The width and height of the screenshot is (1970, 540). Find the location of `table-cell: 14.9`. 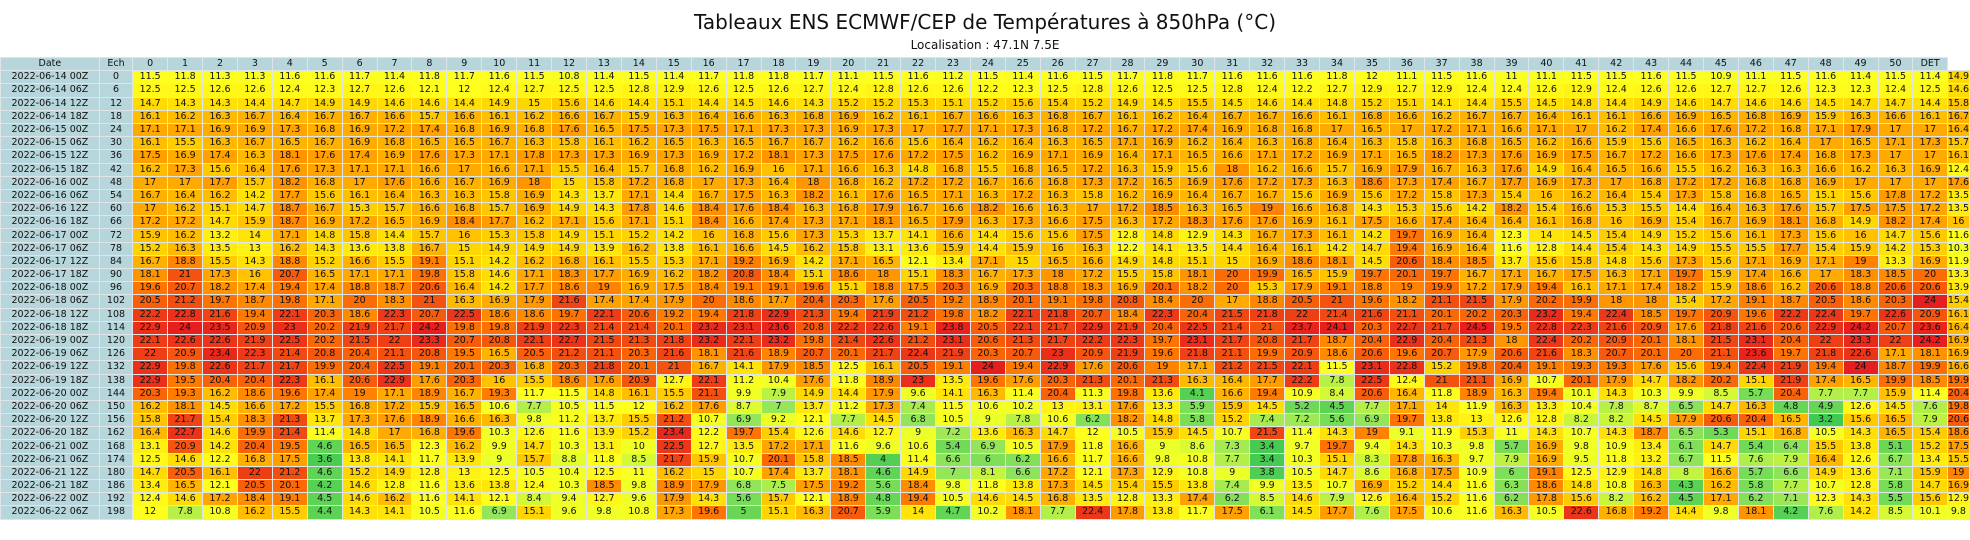

table-cell: 14.9 is located at coordinates (1127, 103).